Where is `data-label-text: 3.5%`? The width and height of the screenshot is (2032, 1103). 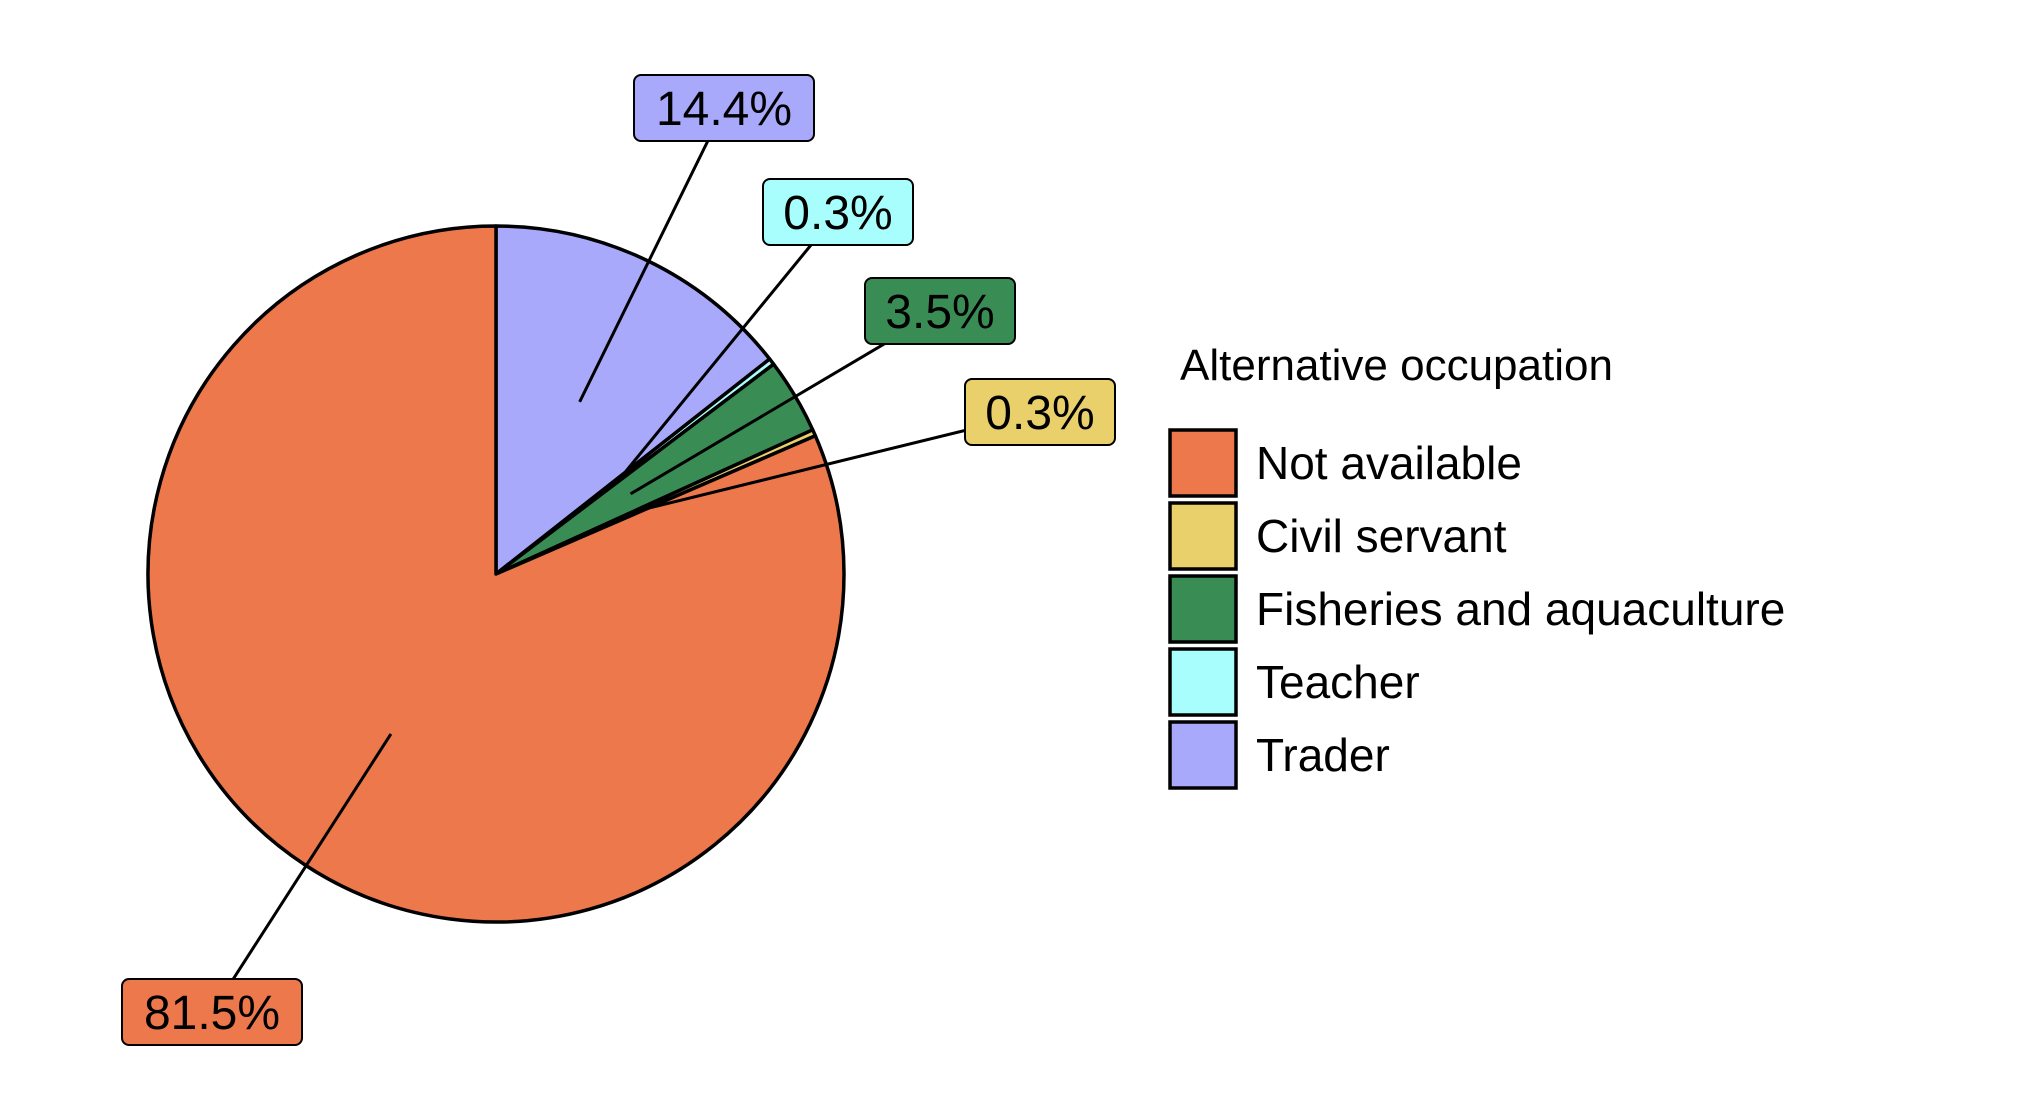 data-label-text: 3.5% is located at coordinates (939, 312).